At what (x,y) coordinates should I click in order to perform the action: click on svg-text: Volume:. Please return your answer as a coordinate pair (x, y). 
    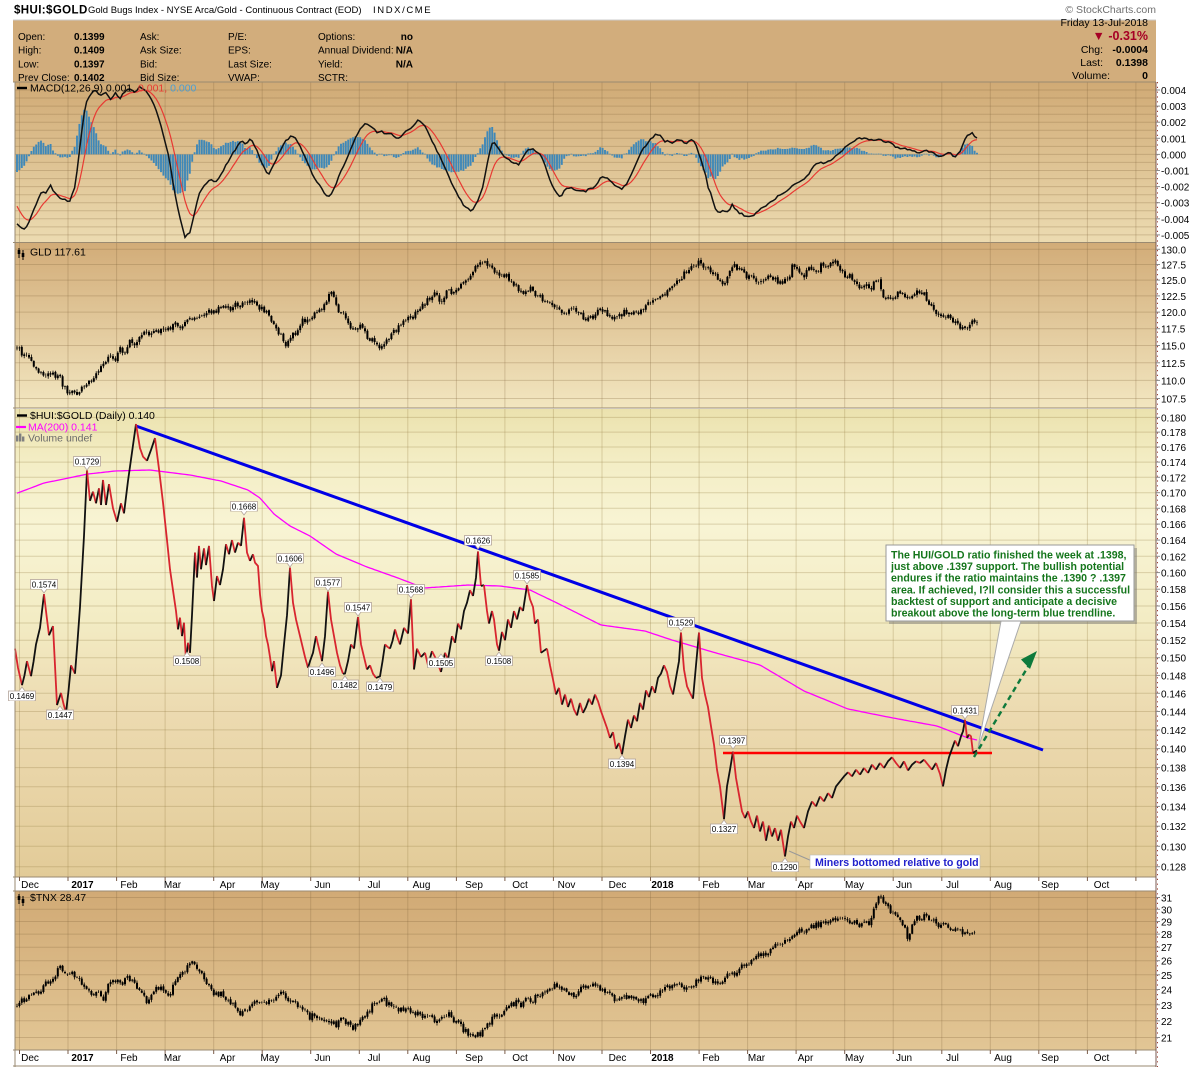
    Looking at the image, I should click on (1091, 76).